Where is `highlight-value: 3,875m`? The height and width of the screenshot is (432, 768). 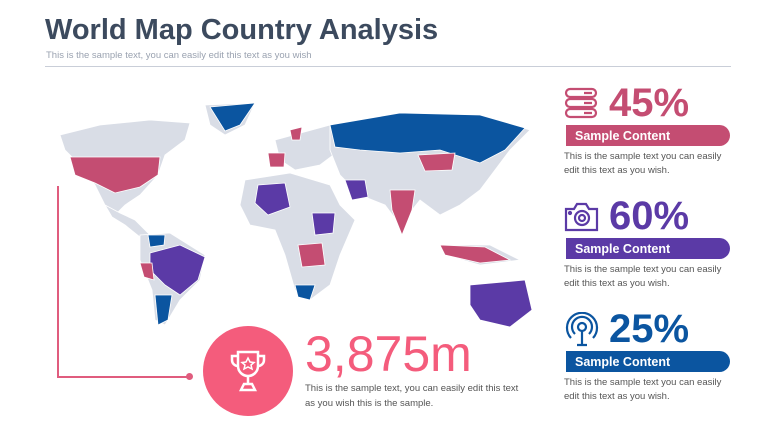 highlight-value: 3,875m is located at coordinates (388, 354).